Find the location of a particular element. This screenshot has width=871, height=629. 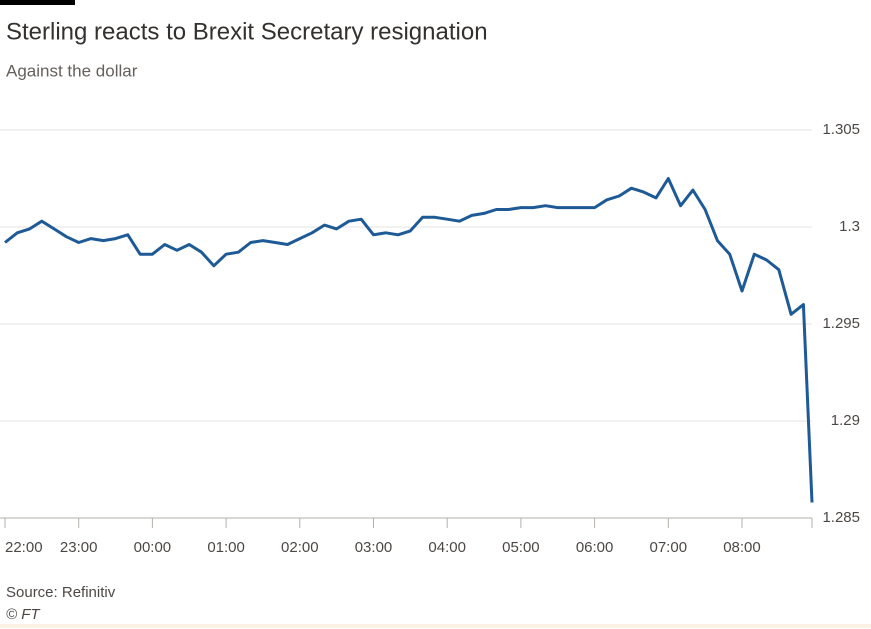

x-tick-label: 04:00 is located at coordinates (447, 547).